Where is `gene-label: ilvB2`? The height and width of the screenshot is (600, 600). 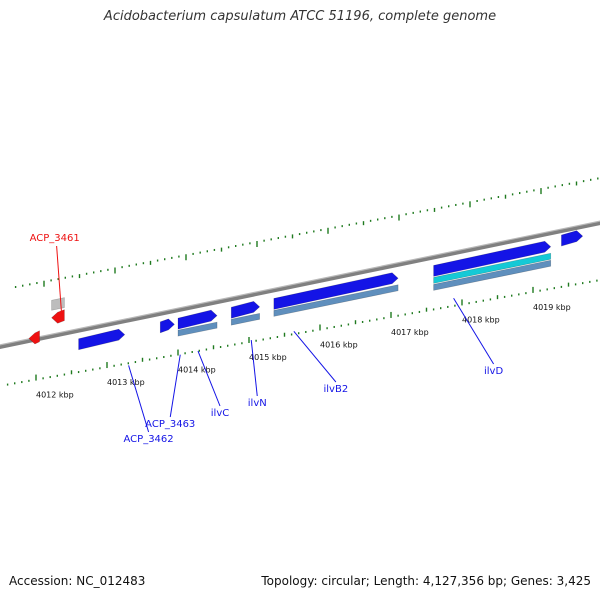
gene-label: ilvB2 is located at coordinates (335, 389).